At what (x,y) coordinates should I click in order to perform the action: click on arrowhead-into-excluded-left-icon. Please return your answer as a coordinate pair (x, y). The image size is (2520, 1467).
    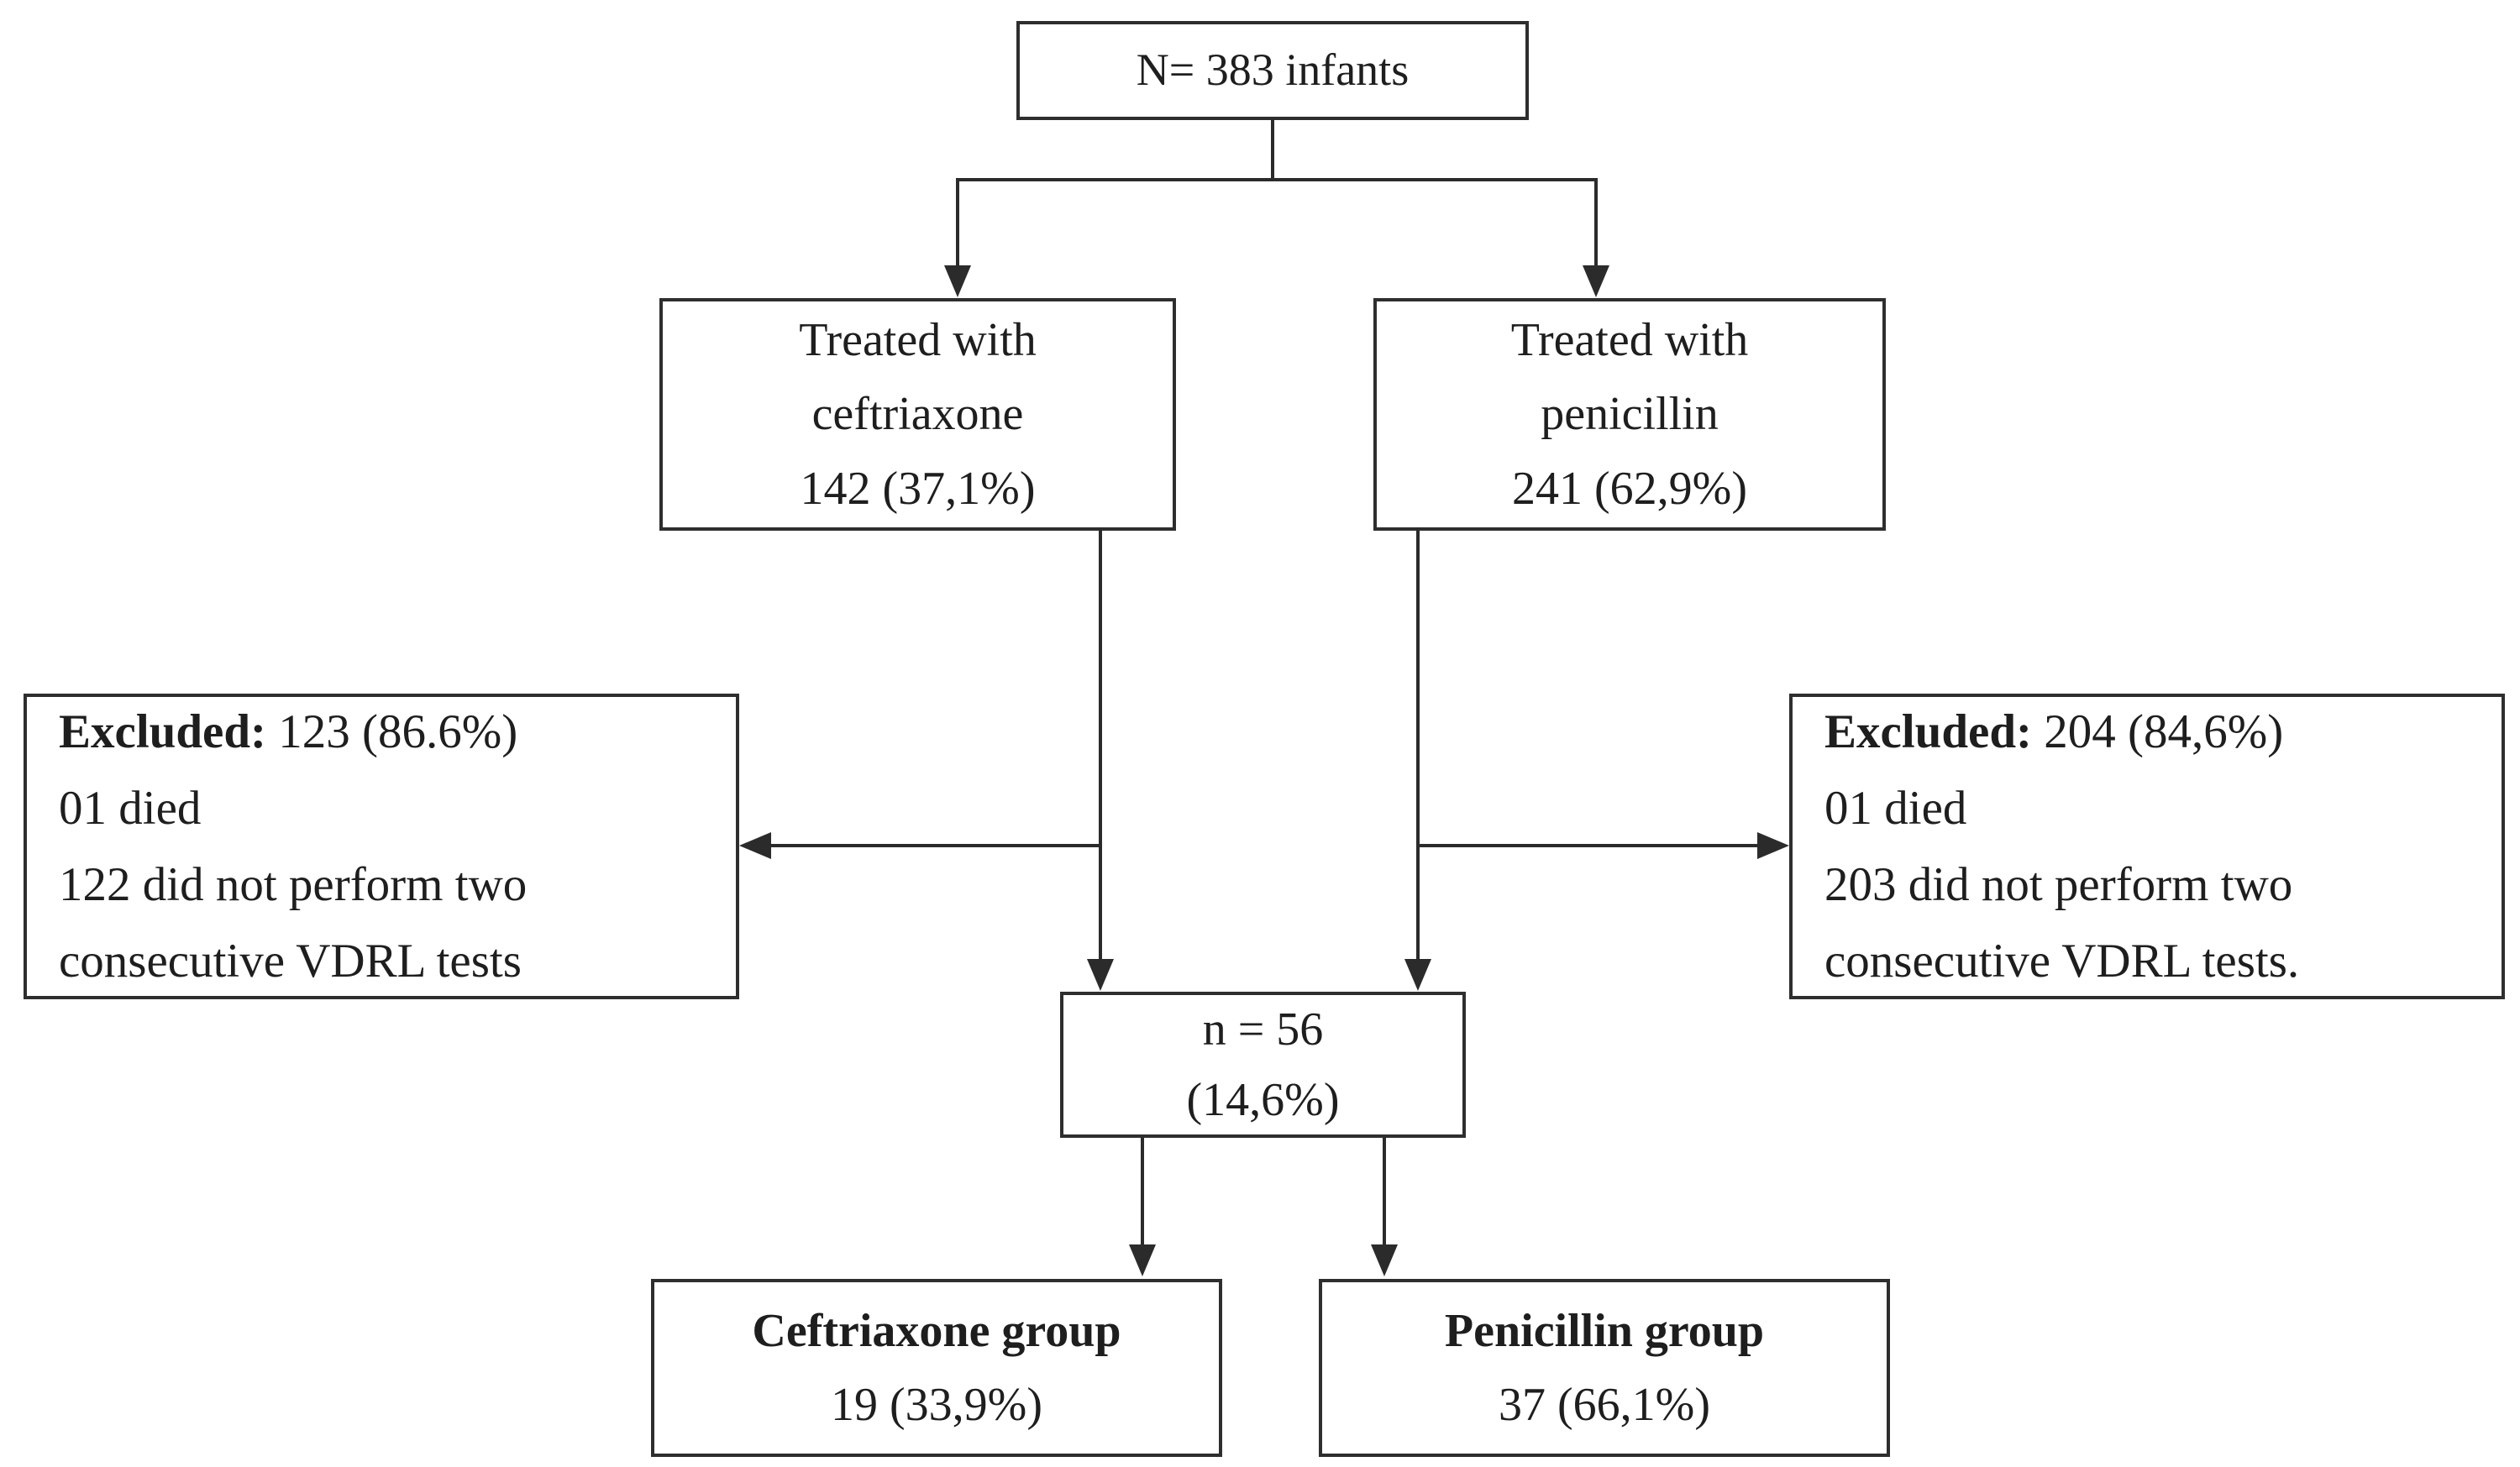
    Looking at the image, I should click on (755, 845).